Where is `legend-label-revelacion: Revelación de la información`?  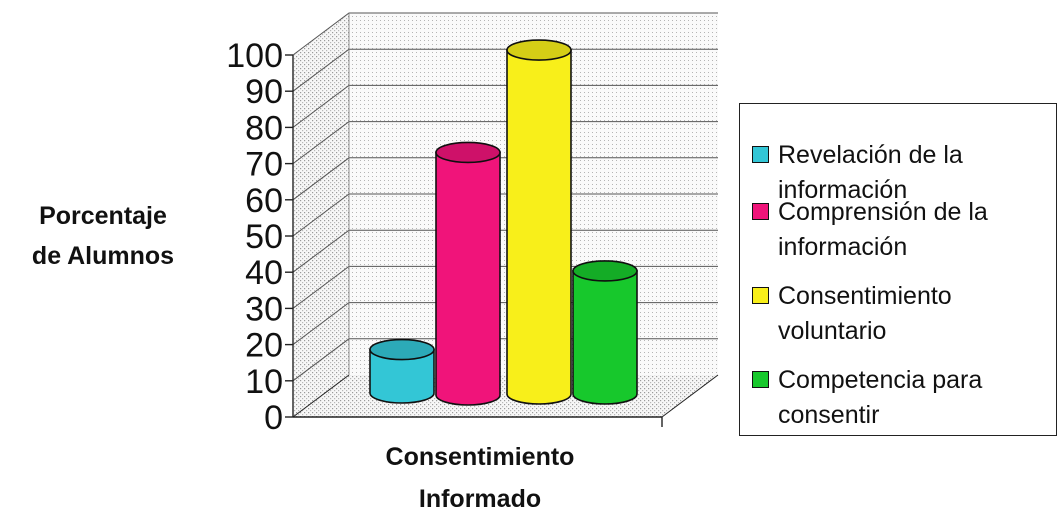
legend-label-revelacion: Revelación de la información is located at coordinates (870, 172).